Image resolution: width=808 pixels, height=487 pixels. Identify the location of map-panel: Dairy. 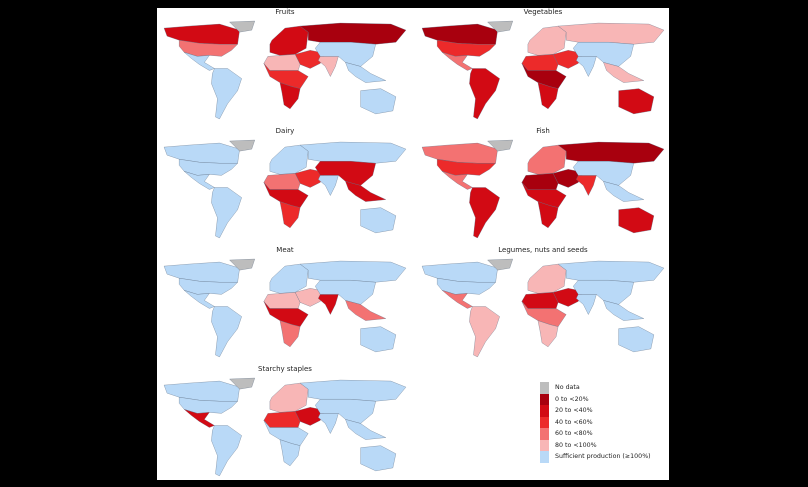
(285, 185).